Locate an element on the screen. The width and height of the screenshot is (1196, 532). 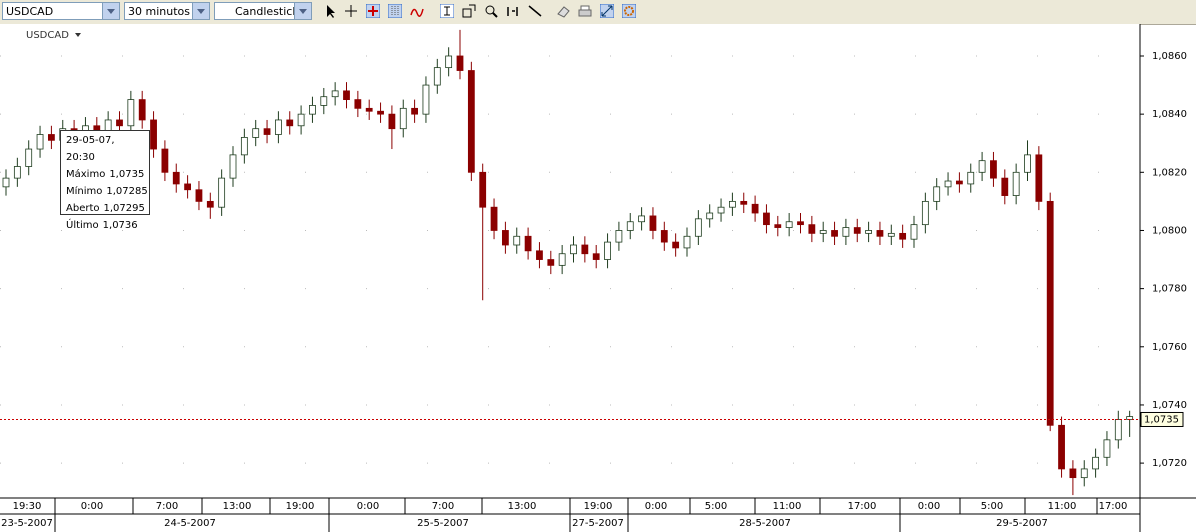
time-label: 17:00 is located at coordinates (862, 506).